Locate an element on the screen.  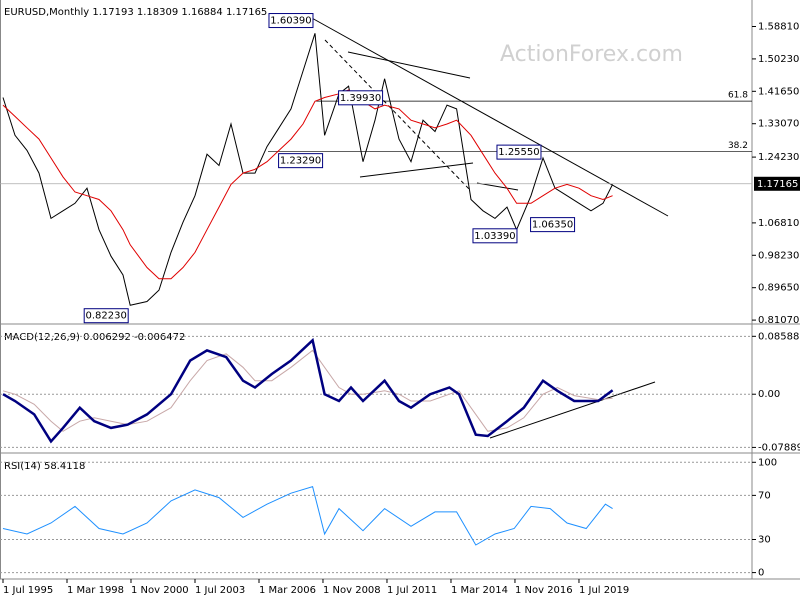
y-tick-label: 1.41650 is located at coordinates (778, 91).